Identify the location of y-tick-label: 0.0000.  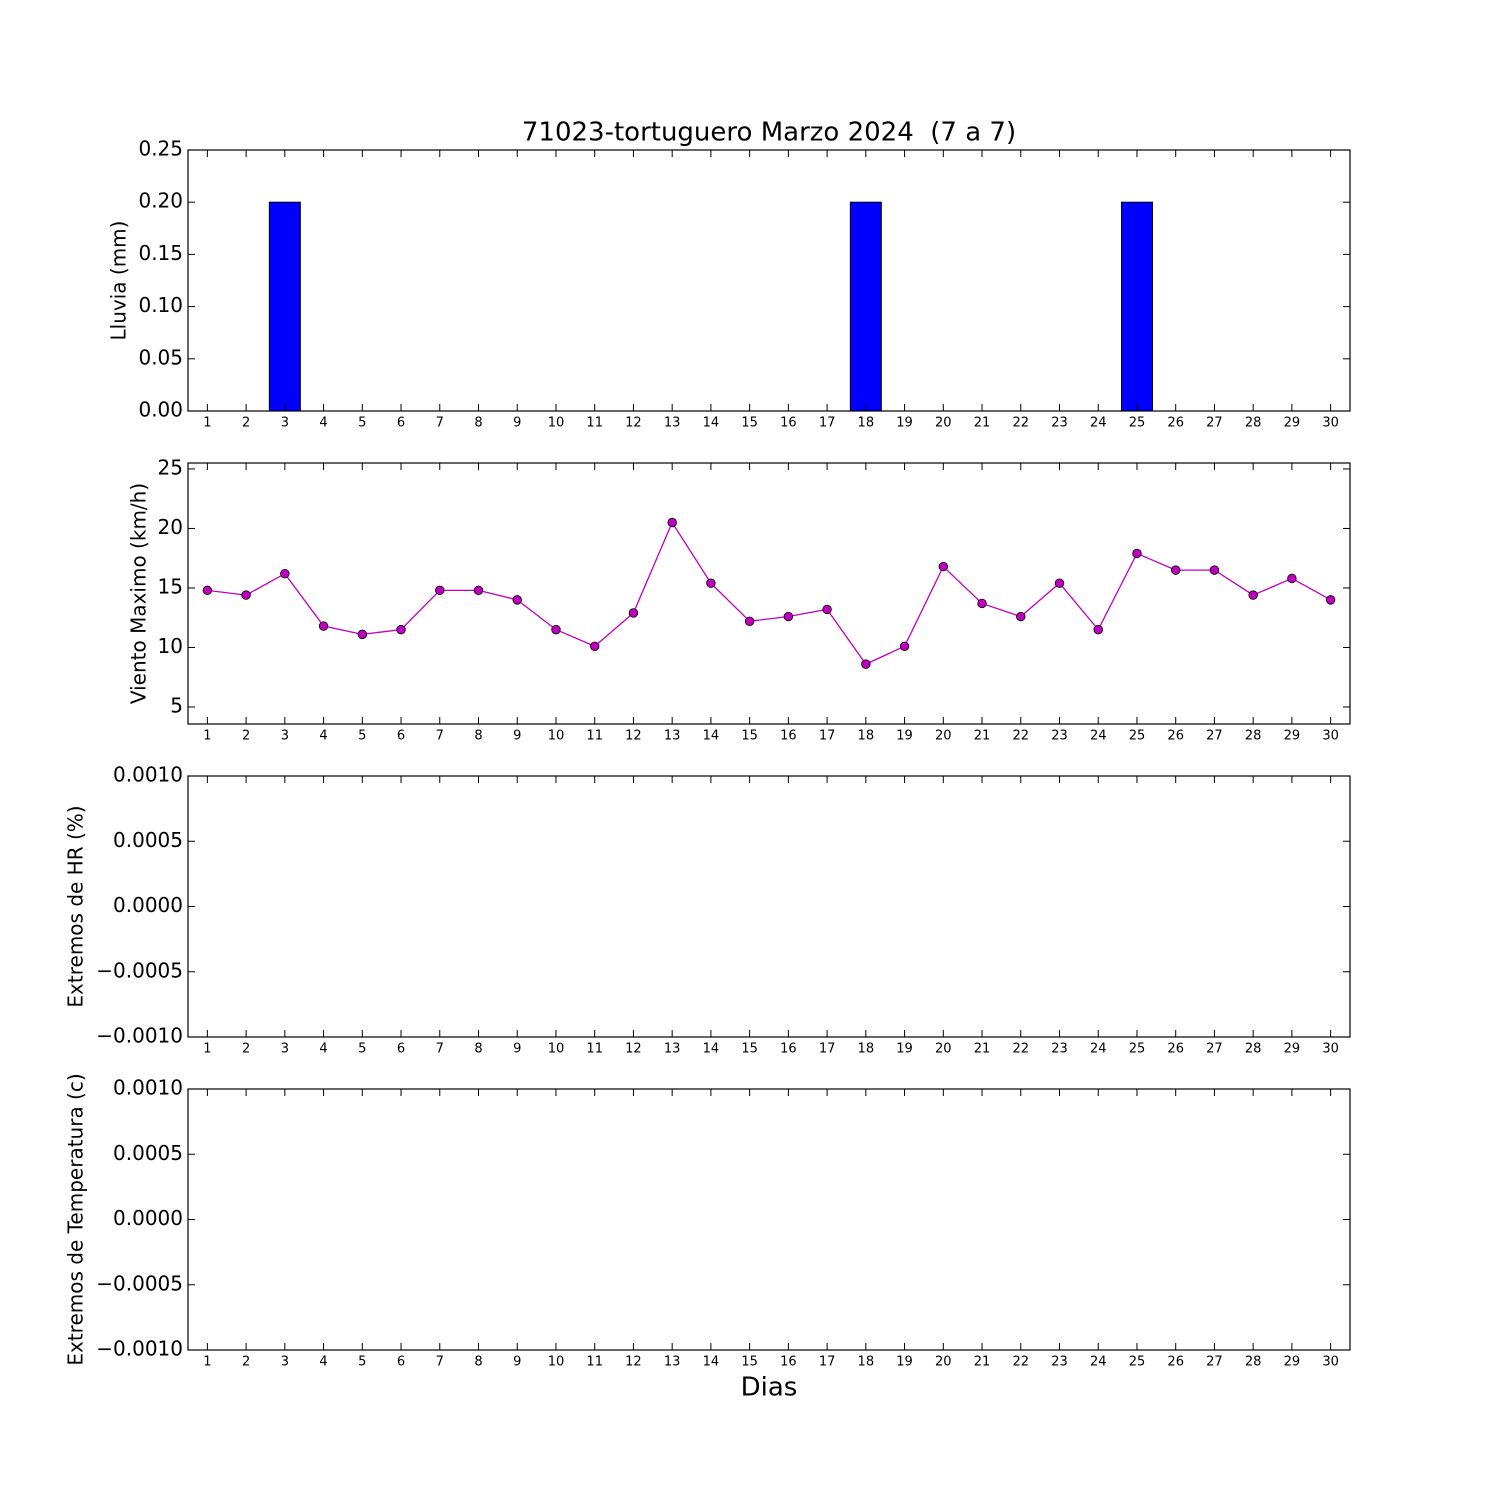
(148, 1218).